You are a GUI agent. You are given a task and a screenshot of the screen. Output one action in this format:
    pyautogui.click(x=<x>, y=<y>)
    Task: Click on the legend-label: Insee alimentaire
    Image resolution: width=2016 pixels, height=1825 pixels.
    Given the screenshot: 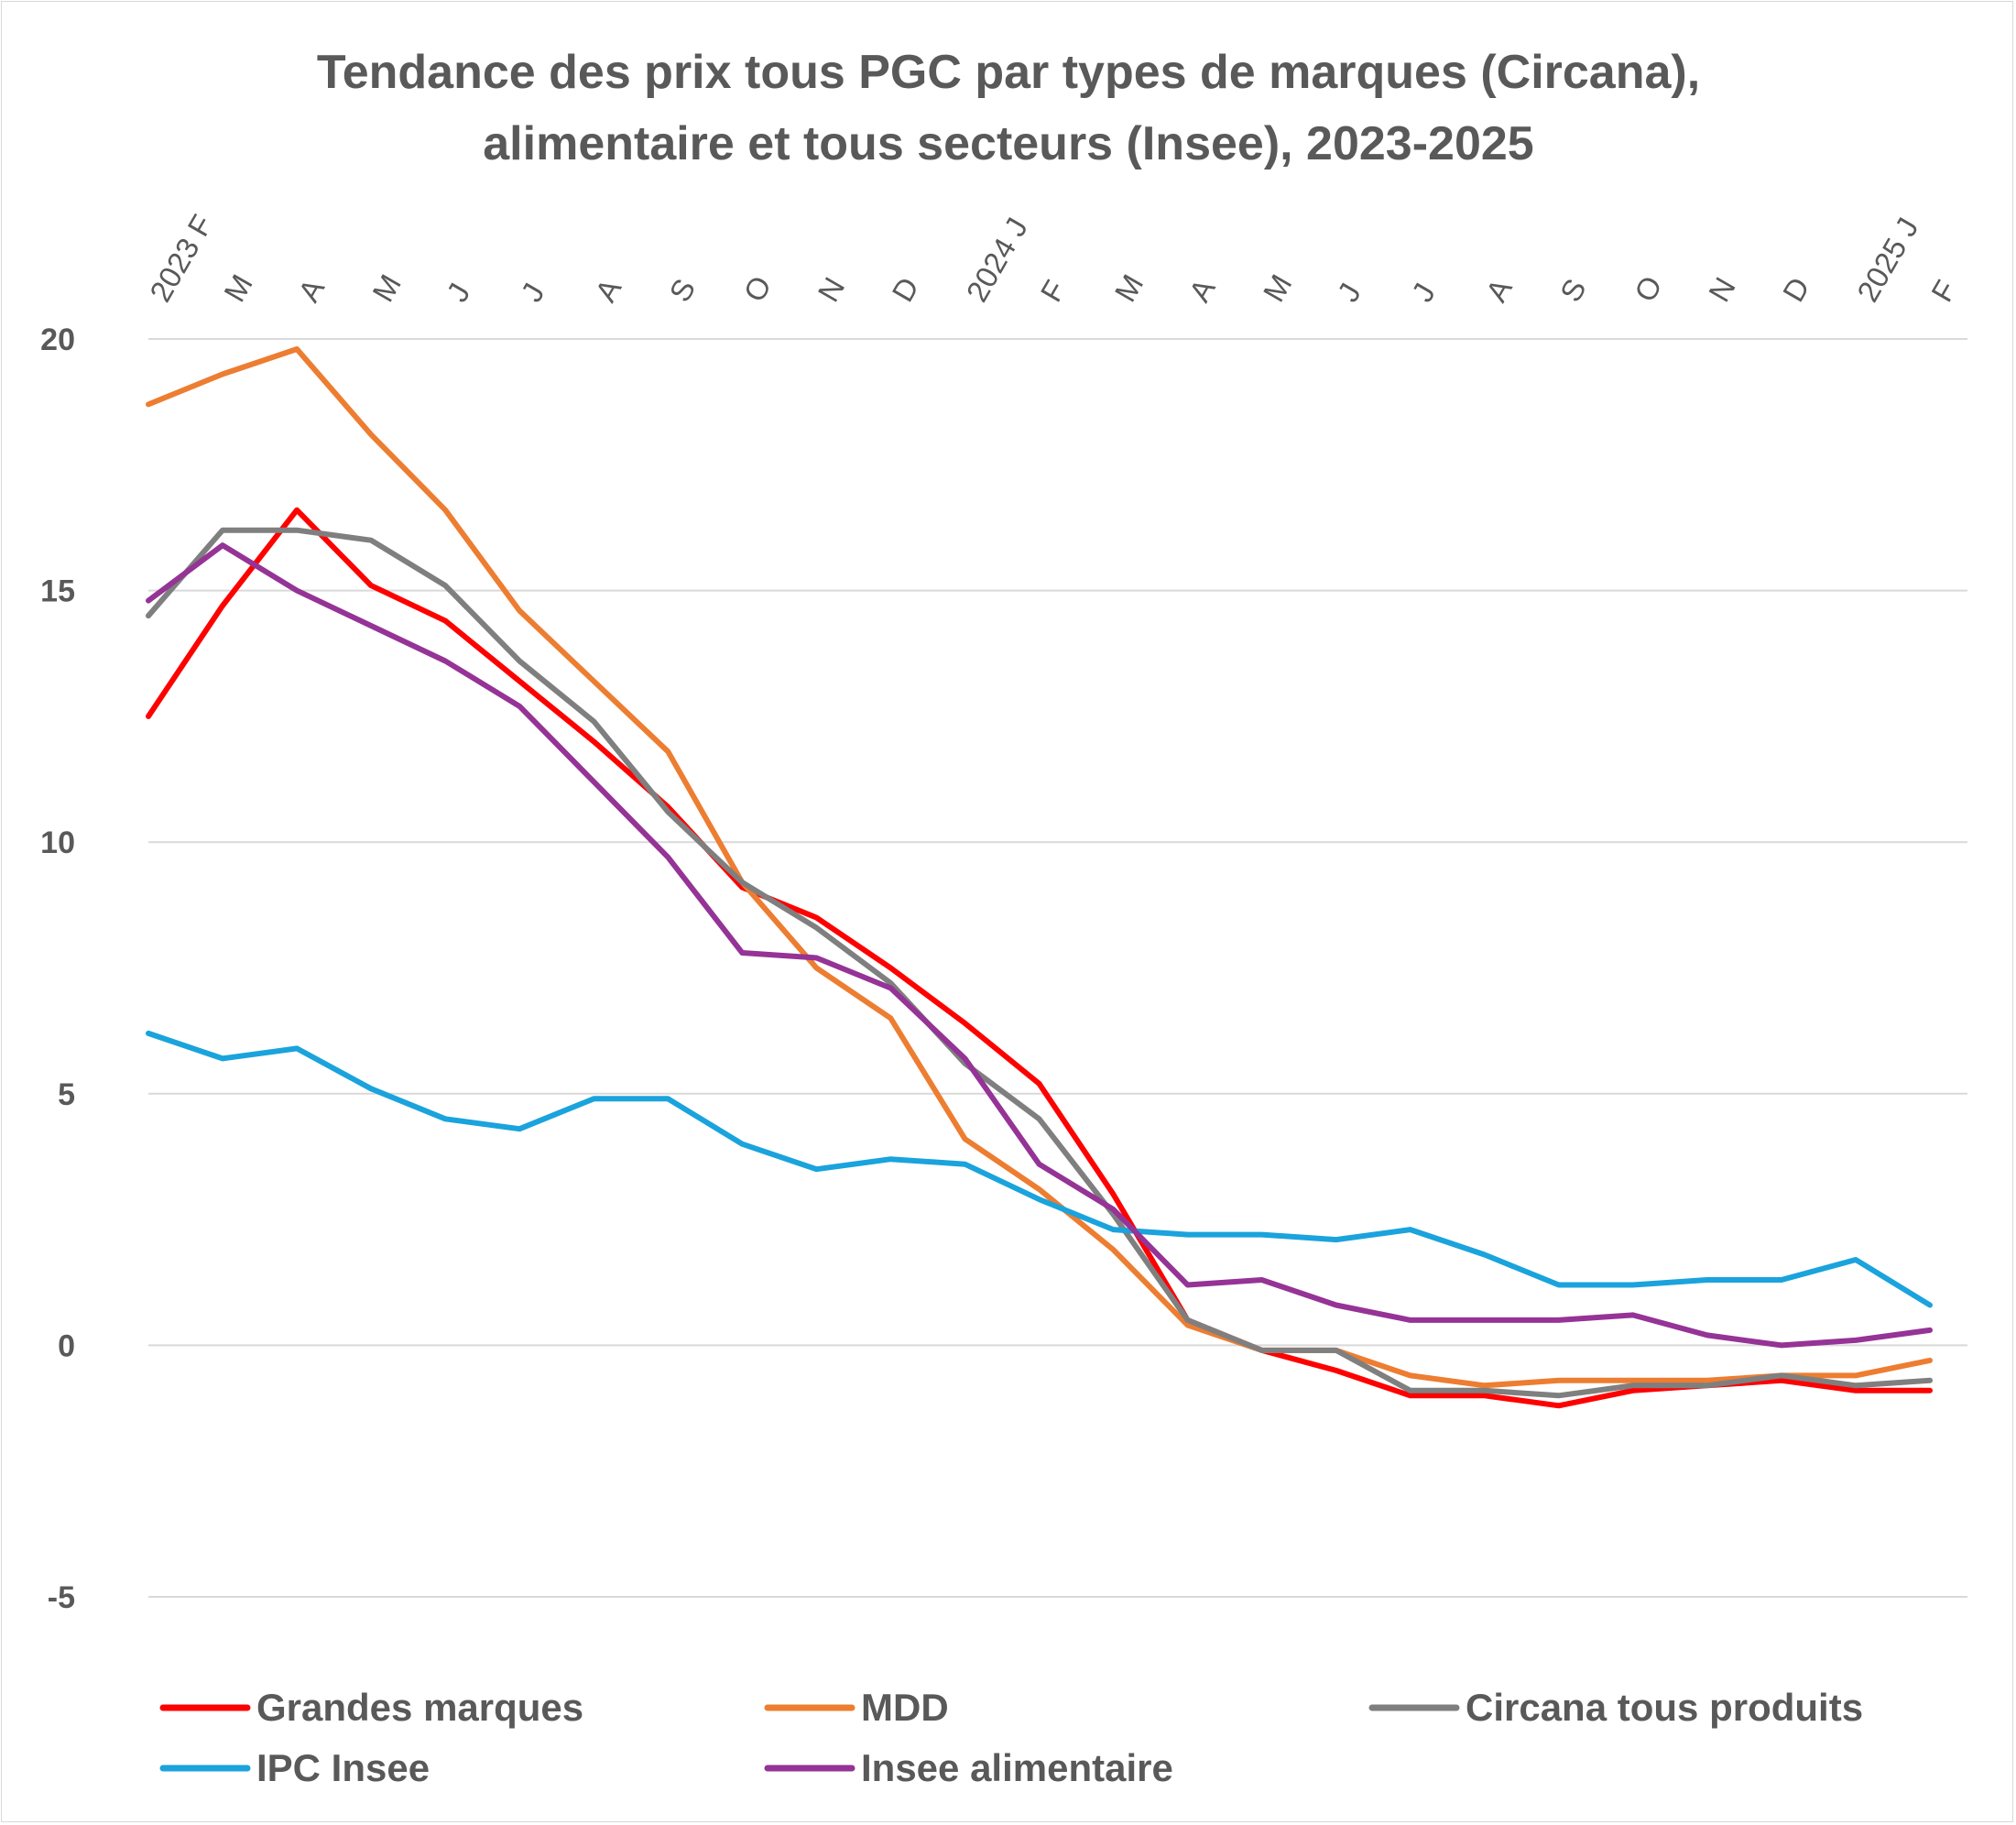 What is the action you would take?
    pyautogui.click(x=1017, y=1767)
    